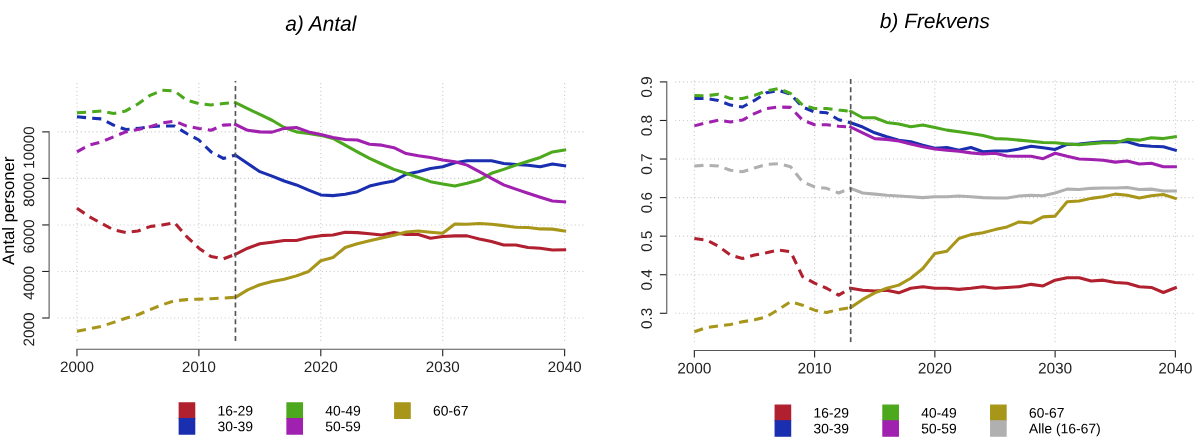 The width and height of the screenshot is (1197, 441). Describe the element at coordinates (646, 87) in the screenshot. I see `y-tick-label: 0.9` at that location.